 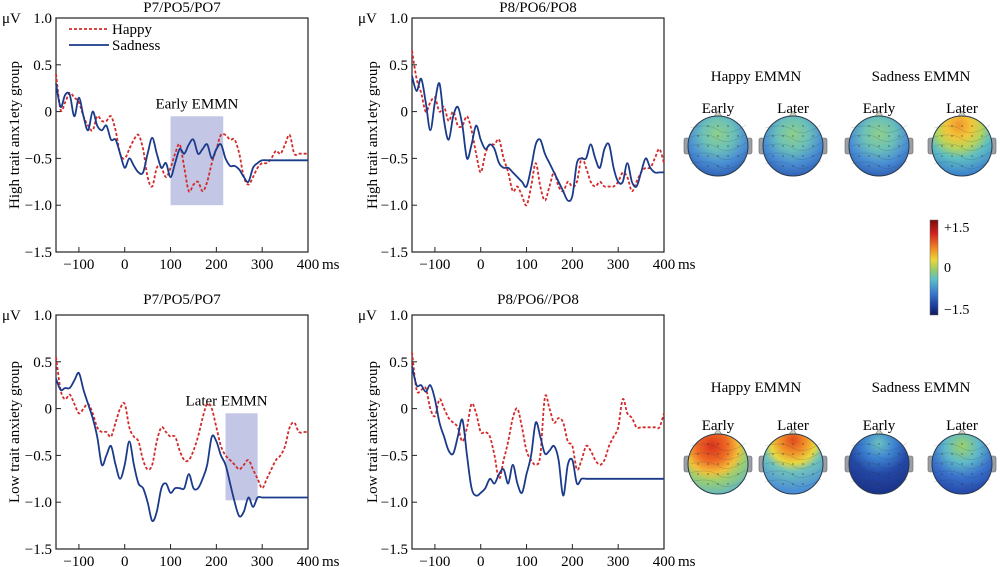 I want to click on plot-title: P8/PO6/PO8, so click(x=538, y=8).